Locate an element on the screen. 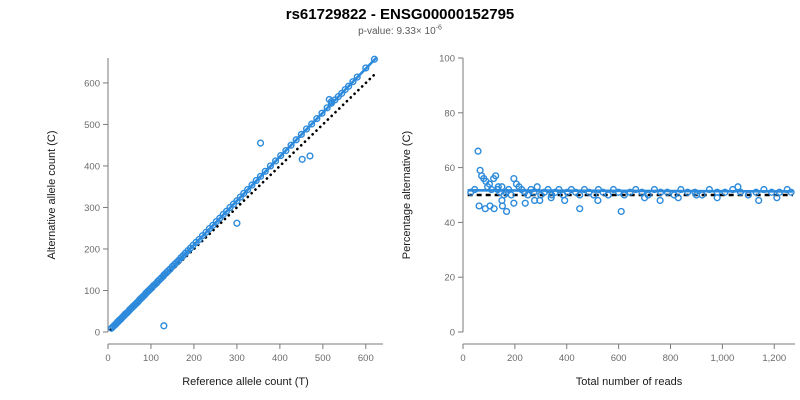 This screenshot has height=400, width=800. pvalue-exponent: -6 is located at coordinates (438, 28).